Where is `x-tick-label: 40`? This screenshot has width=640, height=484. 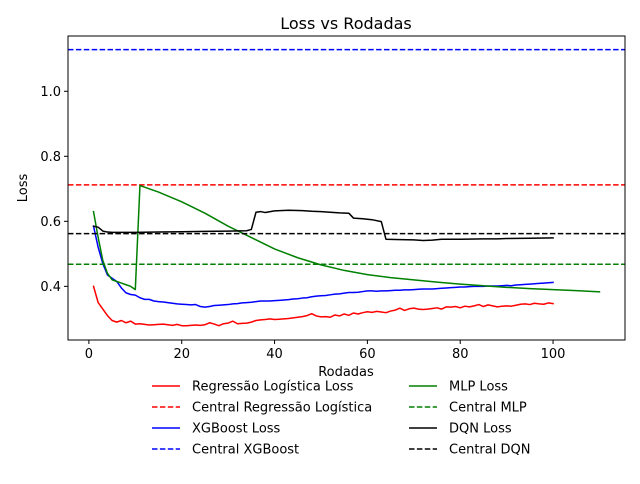 x-tick-label: 40 is located at coordinates (274, 354).